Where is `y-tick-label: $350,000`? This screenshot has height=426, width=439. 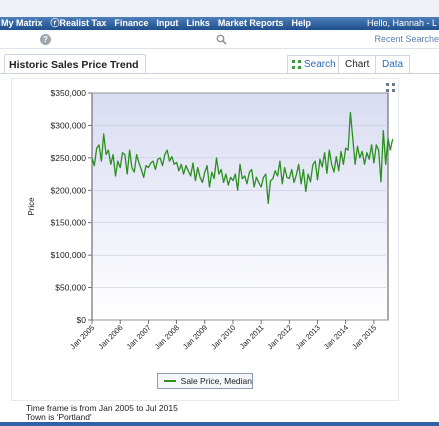
y-tick-label: $350,000 is located at coordinates (69, 93).